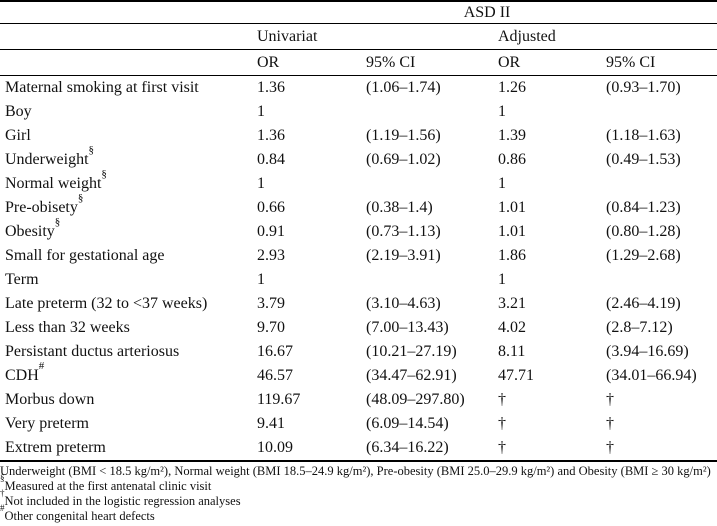 The width and height of the screenshot is (717, 526). Describe the element at coordinates (643, 207) in the screenshot. I see `adjusted-ci-cell: (0.84–1.23)` at that location.